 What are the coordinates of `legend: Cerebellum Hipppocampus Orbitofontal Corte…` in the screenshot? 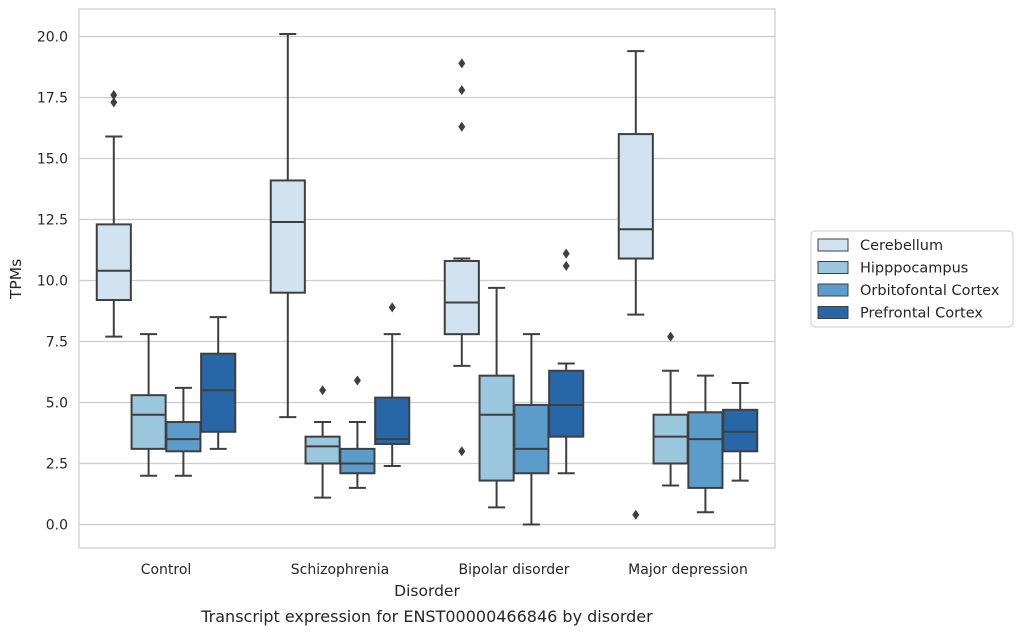 It's located at (912, 279).